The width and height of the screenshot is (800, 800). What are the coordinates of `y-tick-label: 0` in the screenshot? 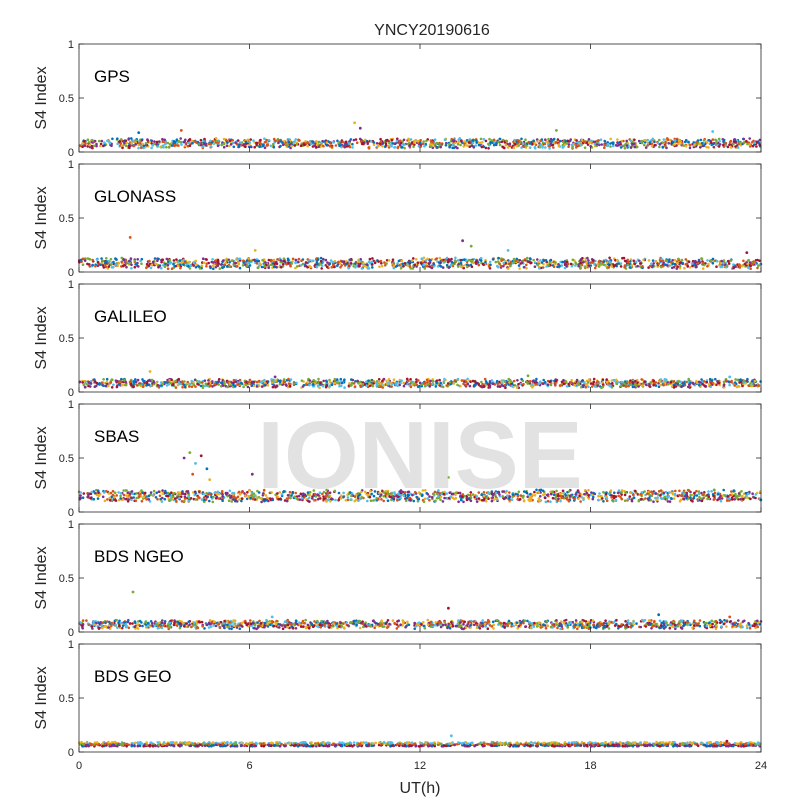 It's located at (71, 393).